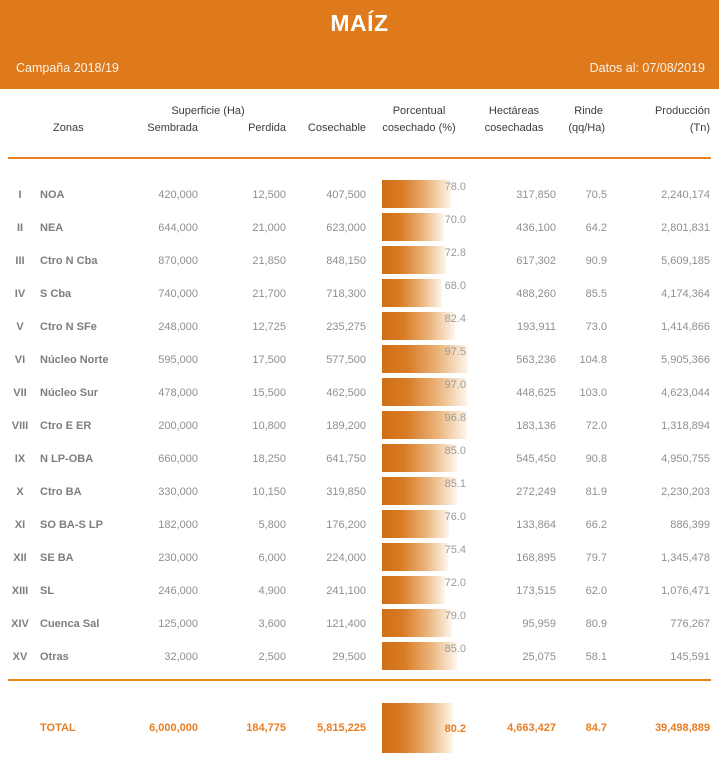 This screenshot has width=719, height=765. What do you see at coordinates (341, 728) in the screenshot?
I see `total-cosechable-value: 5,815,225` at bounding box center [341, 728].